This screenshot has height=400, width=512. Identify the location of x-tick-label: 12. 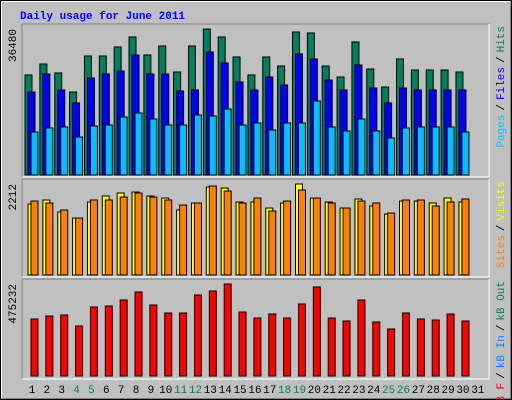
(195, 391).